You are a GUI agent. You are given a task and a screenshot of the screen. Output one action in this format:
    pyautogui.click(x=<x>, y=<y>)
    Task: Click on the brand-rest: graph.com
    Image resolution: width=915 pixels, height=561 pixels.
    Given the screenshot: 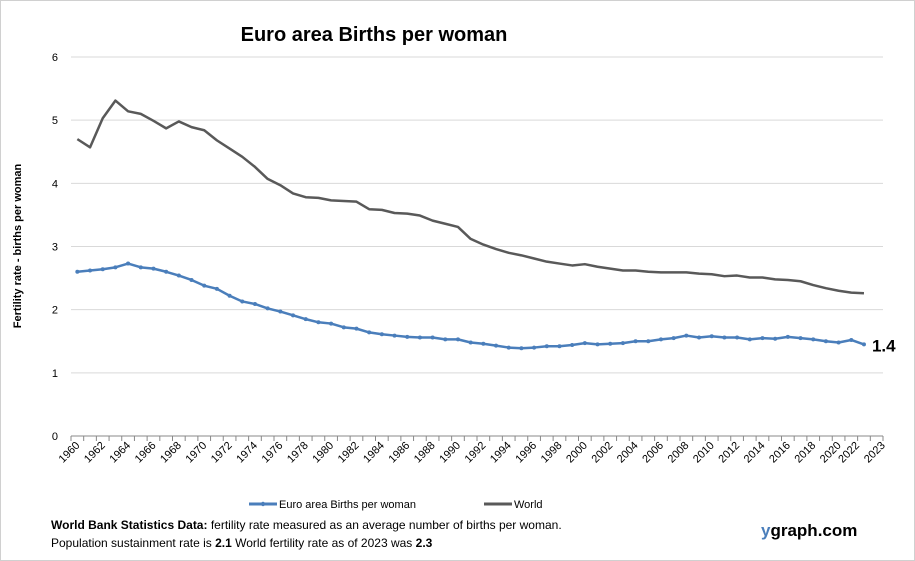 What is the action you would take?
    pyautogui.click(x=814, y=530)
    